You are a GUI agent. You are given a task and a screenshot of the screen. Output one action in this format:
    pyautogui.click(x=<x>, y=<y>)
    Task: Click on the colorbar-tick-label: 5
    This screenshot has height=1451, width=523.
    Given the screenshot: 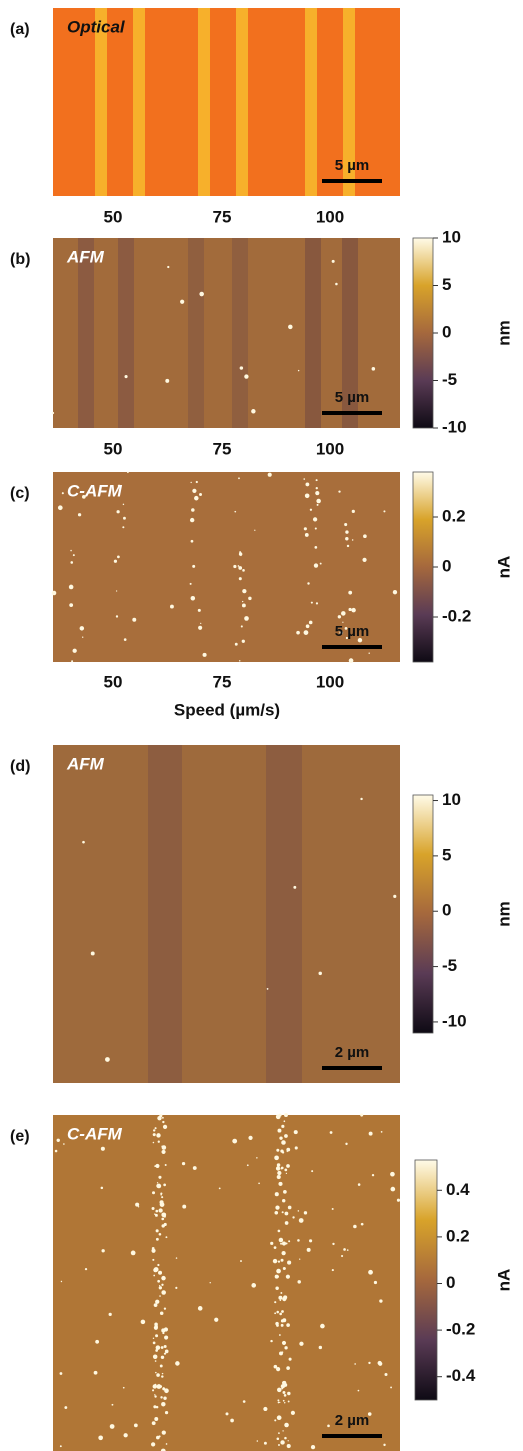 What is the action you would take?
    pyautogui.click(x=446, y=854)
    